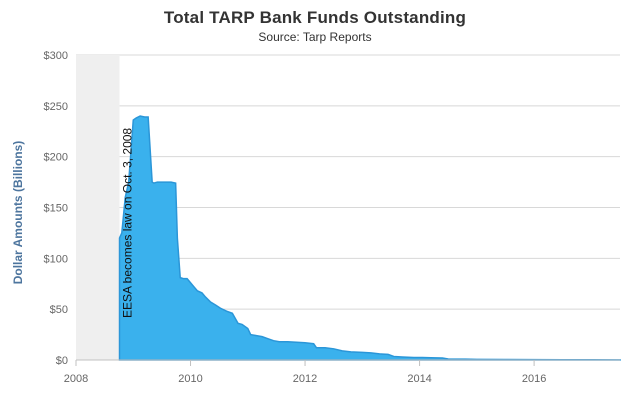  Describe the element at coordinates (56, 209) in the screenshot. I see `y-tick-label: $150` at that location.